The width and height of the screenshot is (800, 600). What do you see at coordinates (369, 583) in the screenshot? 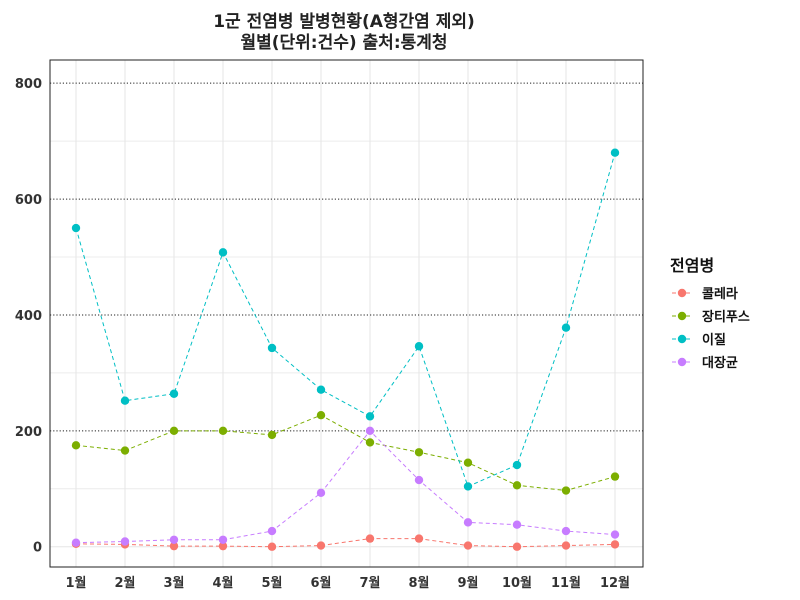
I see `x-tick-label: 7월` at bounding box center [369, 583].